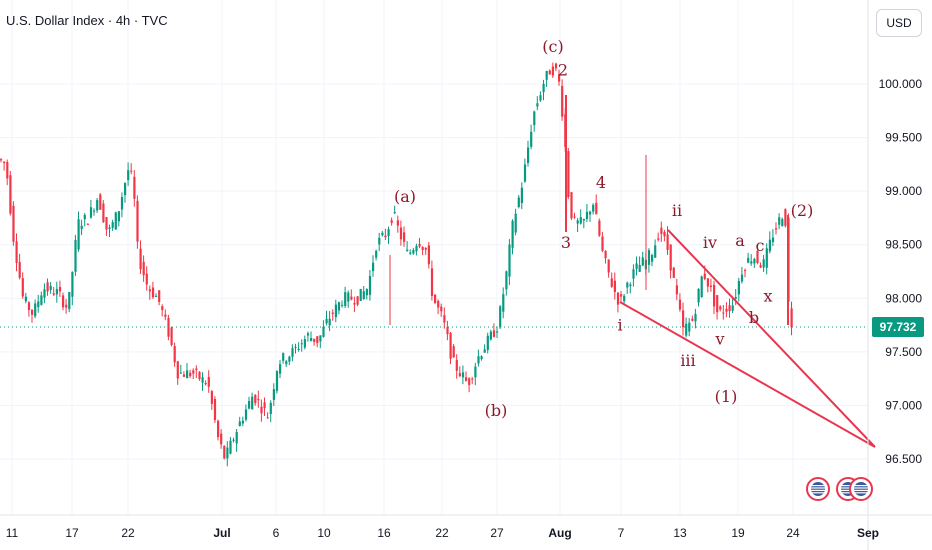 The height and width of the screenshot is (550, 932). Describe the element at coordinates (496, 410) in the screenshot. I see `wave-label: (b)` at that location.